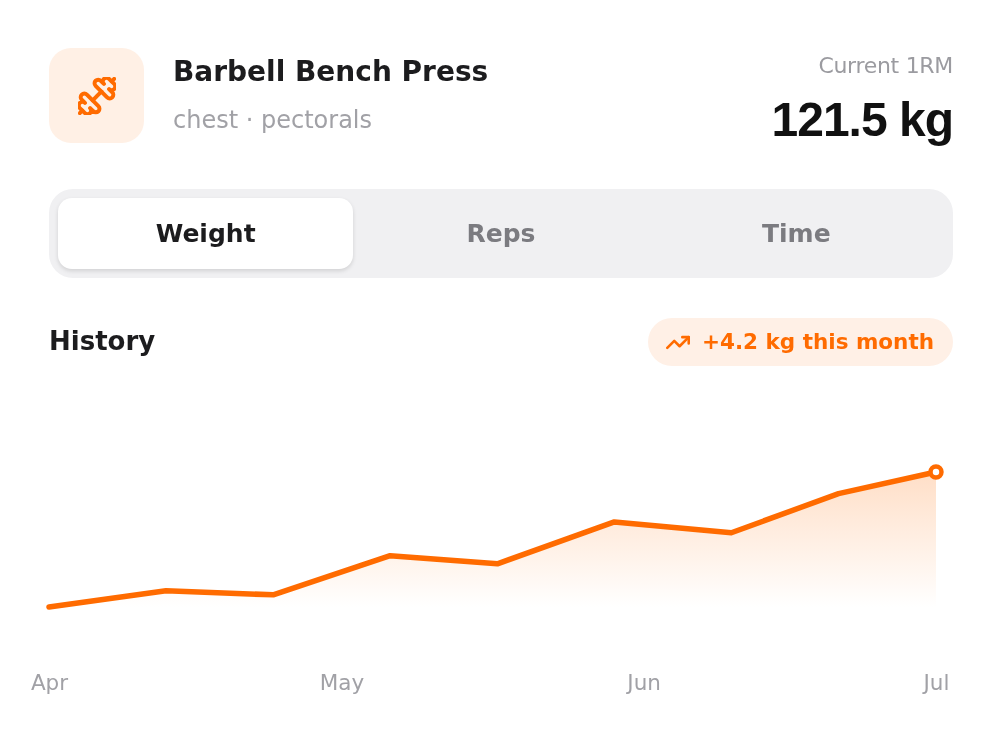  Describe the element at coordinates (342, 682) in the screenshot. I see `x-tick-label: May` at that location.